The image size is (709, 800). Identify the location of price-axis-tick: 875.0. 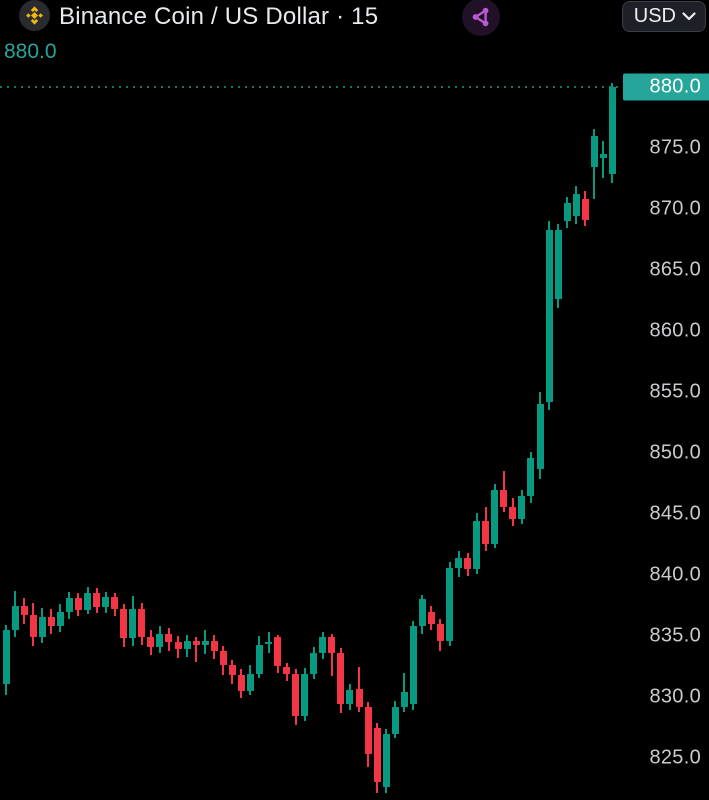
(675, 147).